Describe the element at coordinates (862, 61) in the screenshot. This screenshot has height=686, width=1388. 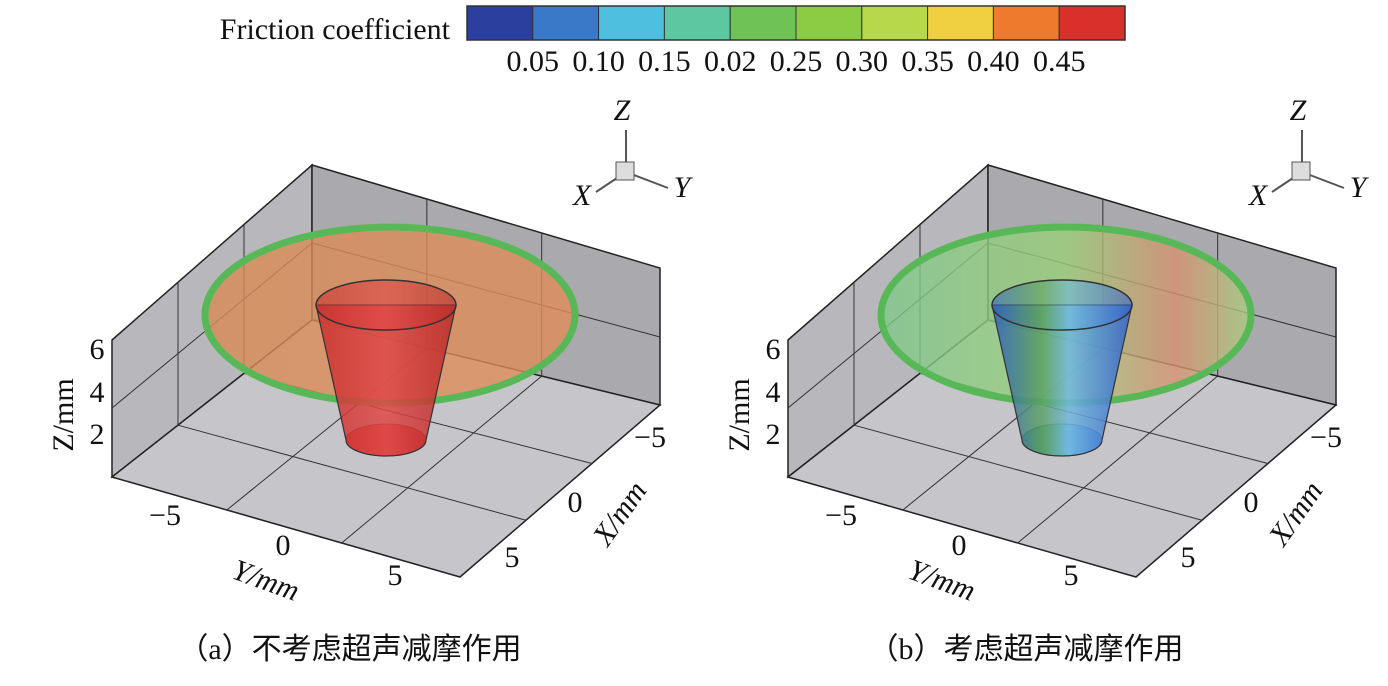
I see `colorbar-tick: 0.30` at that location.